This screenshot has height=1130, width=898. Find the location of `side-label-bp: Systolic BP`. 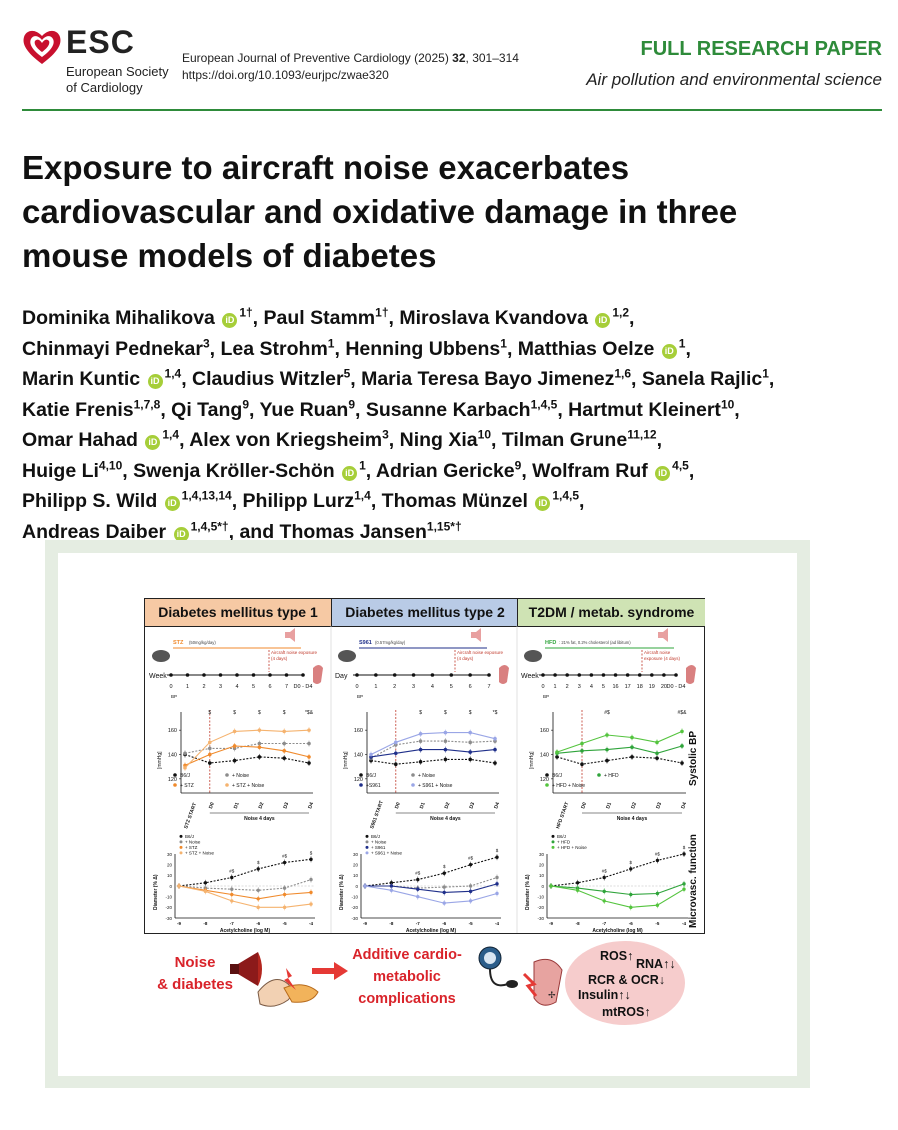

side-label-bp: Systolic BP is located at coordinates (693, 758).